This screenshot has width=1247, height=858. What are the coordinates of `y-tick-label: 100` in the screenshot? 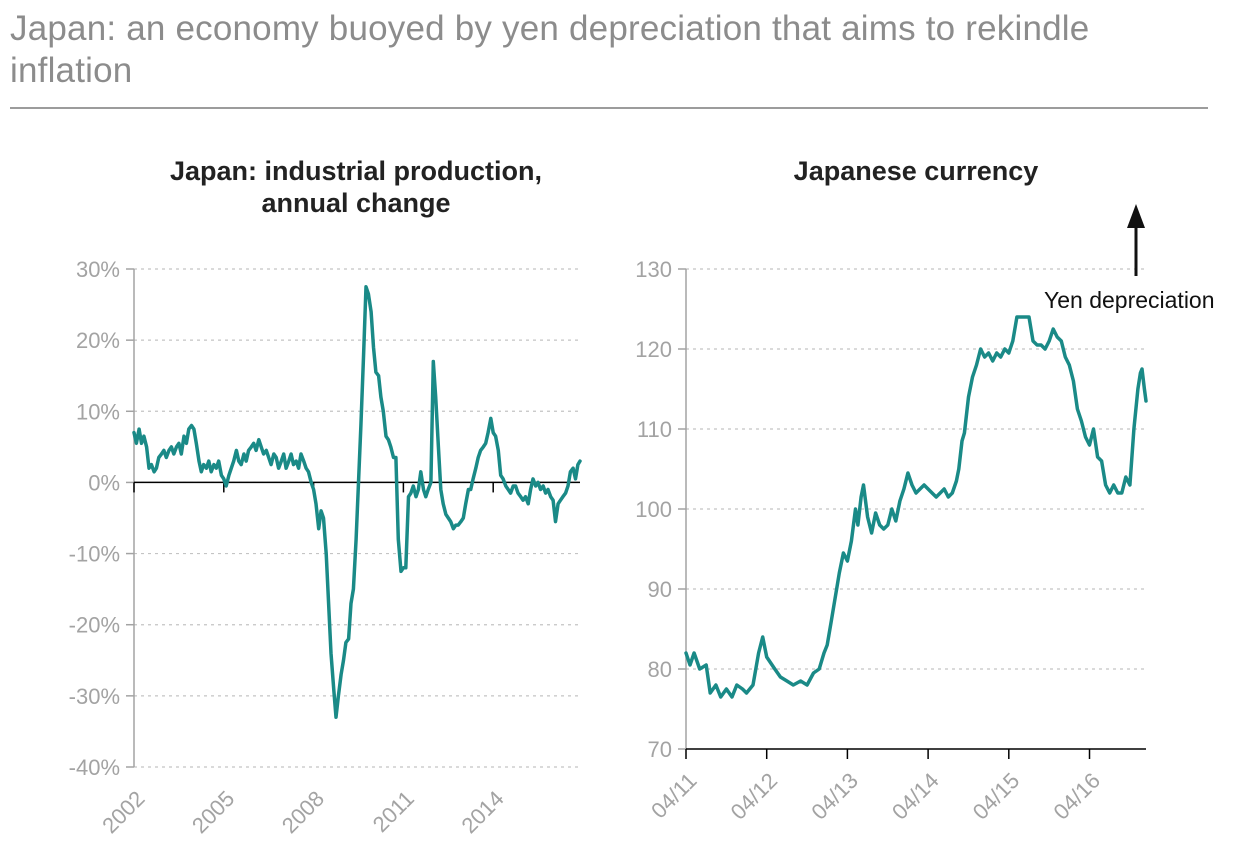 It's located at (653, 509).